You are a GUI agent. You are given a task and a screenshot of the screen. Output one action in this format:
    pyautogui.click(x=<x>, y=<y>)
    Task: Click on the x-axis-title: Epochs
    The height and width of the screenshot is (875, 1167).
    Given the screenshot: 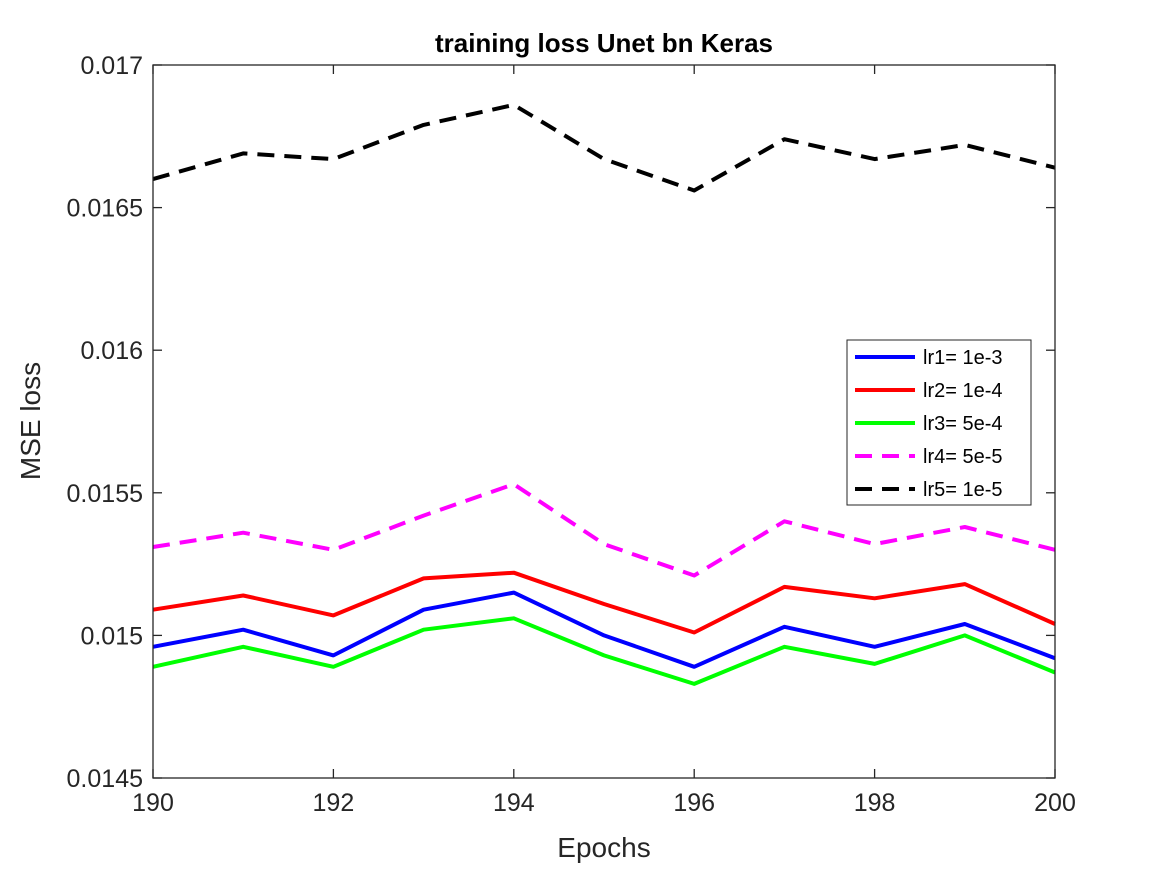 What is the action you would take?
    pyautogui.click(x=603, y=847)
    